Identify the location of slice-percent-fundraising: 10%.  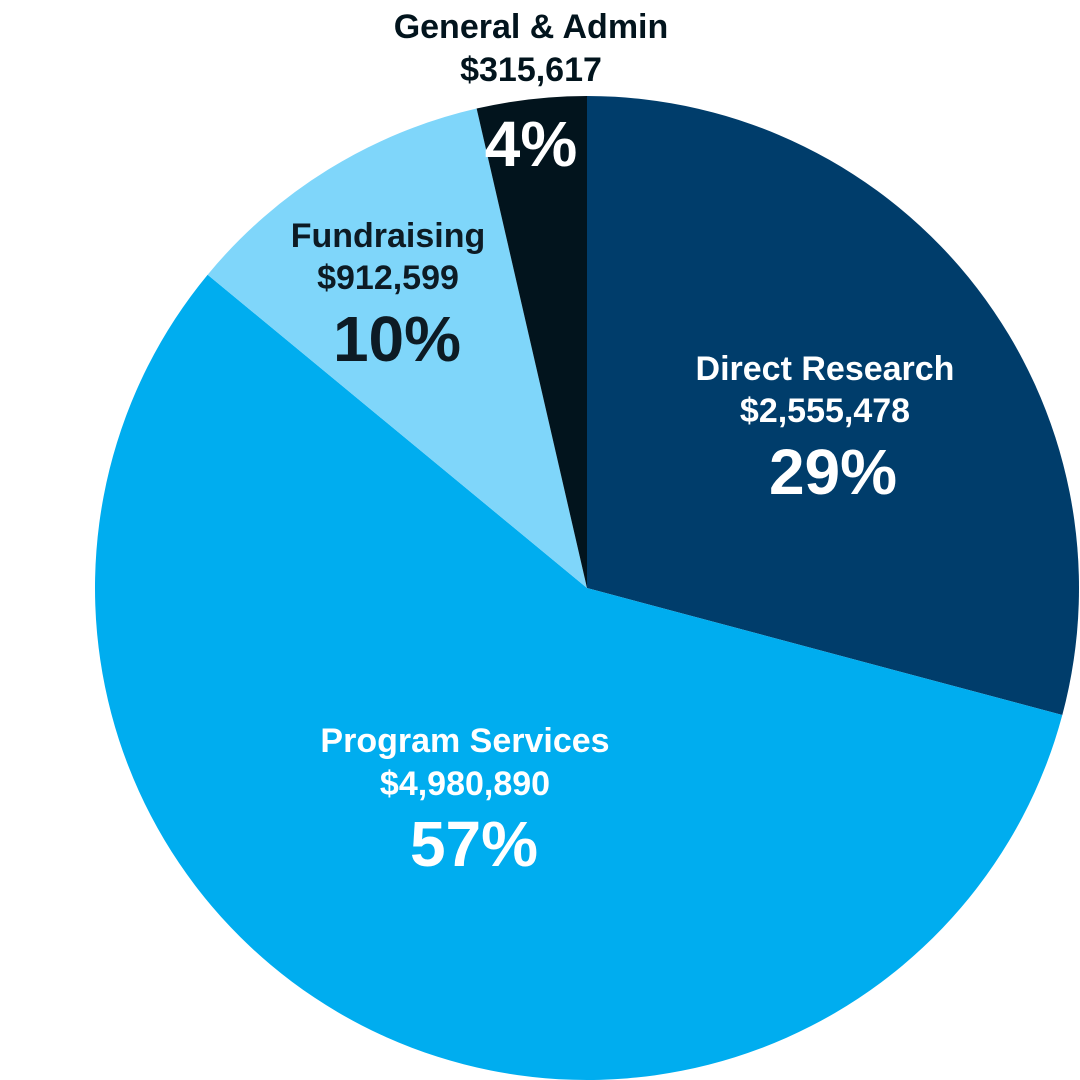
(397, 339).